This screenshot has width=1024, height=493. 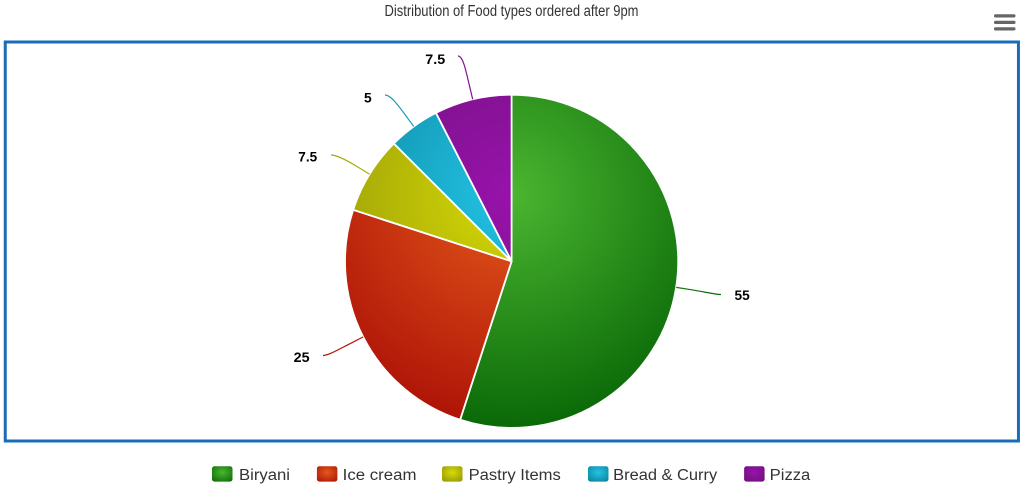 I want to click on svg-text: Pastry Items, so click(x=515, y=475).